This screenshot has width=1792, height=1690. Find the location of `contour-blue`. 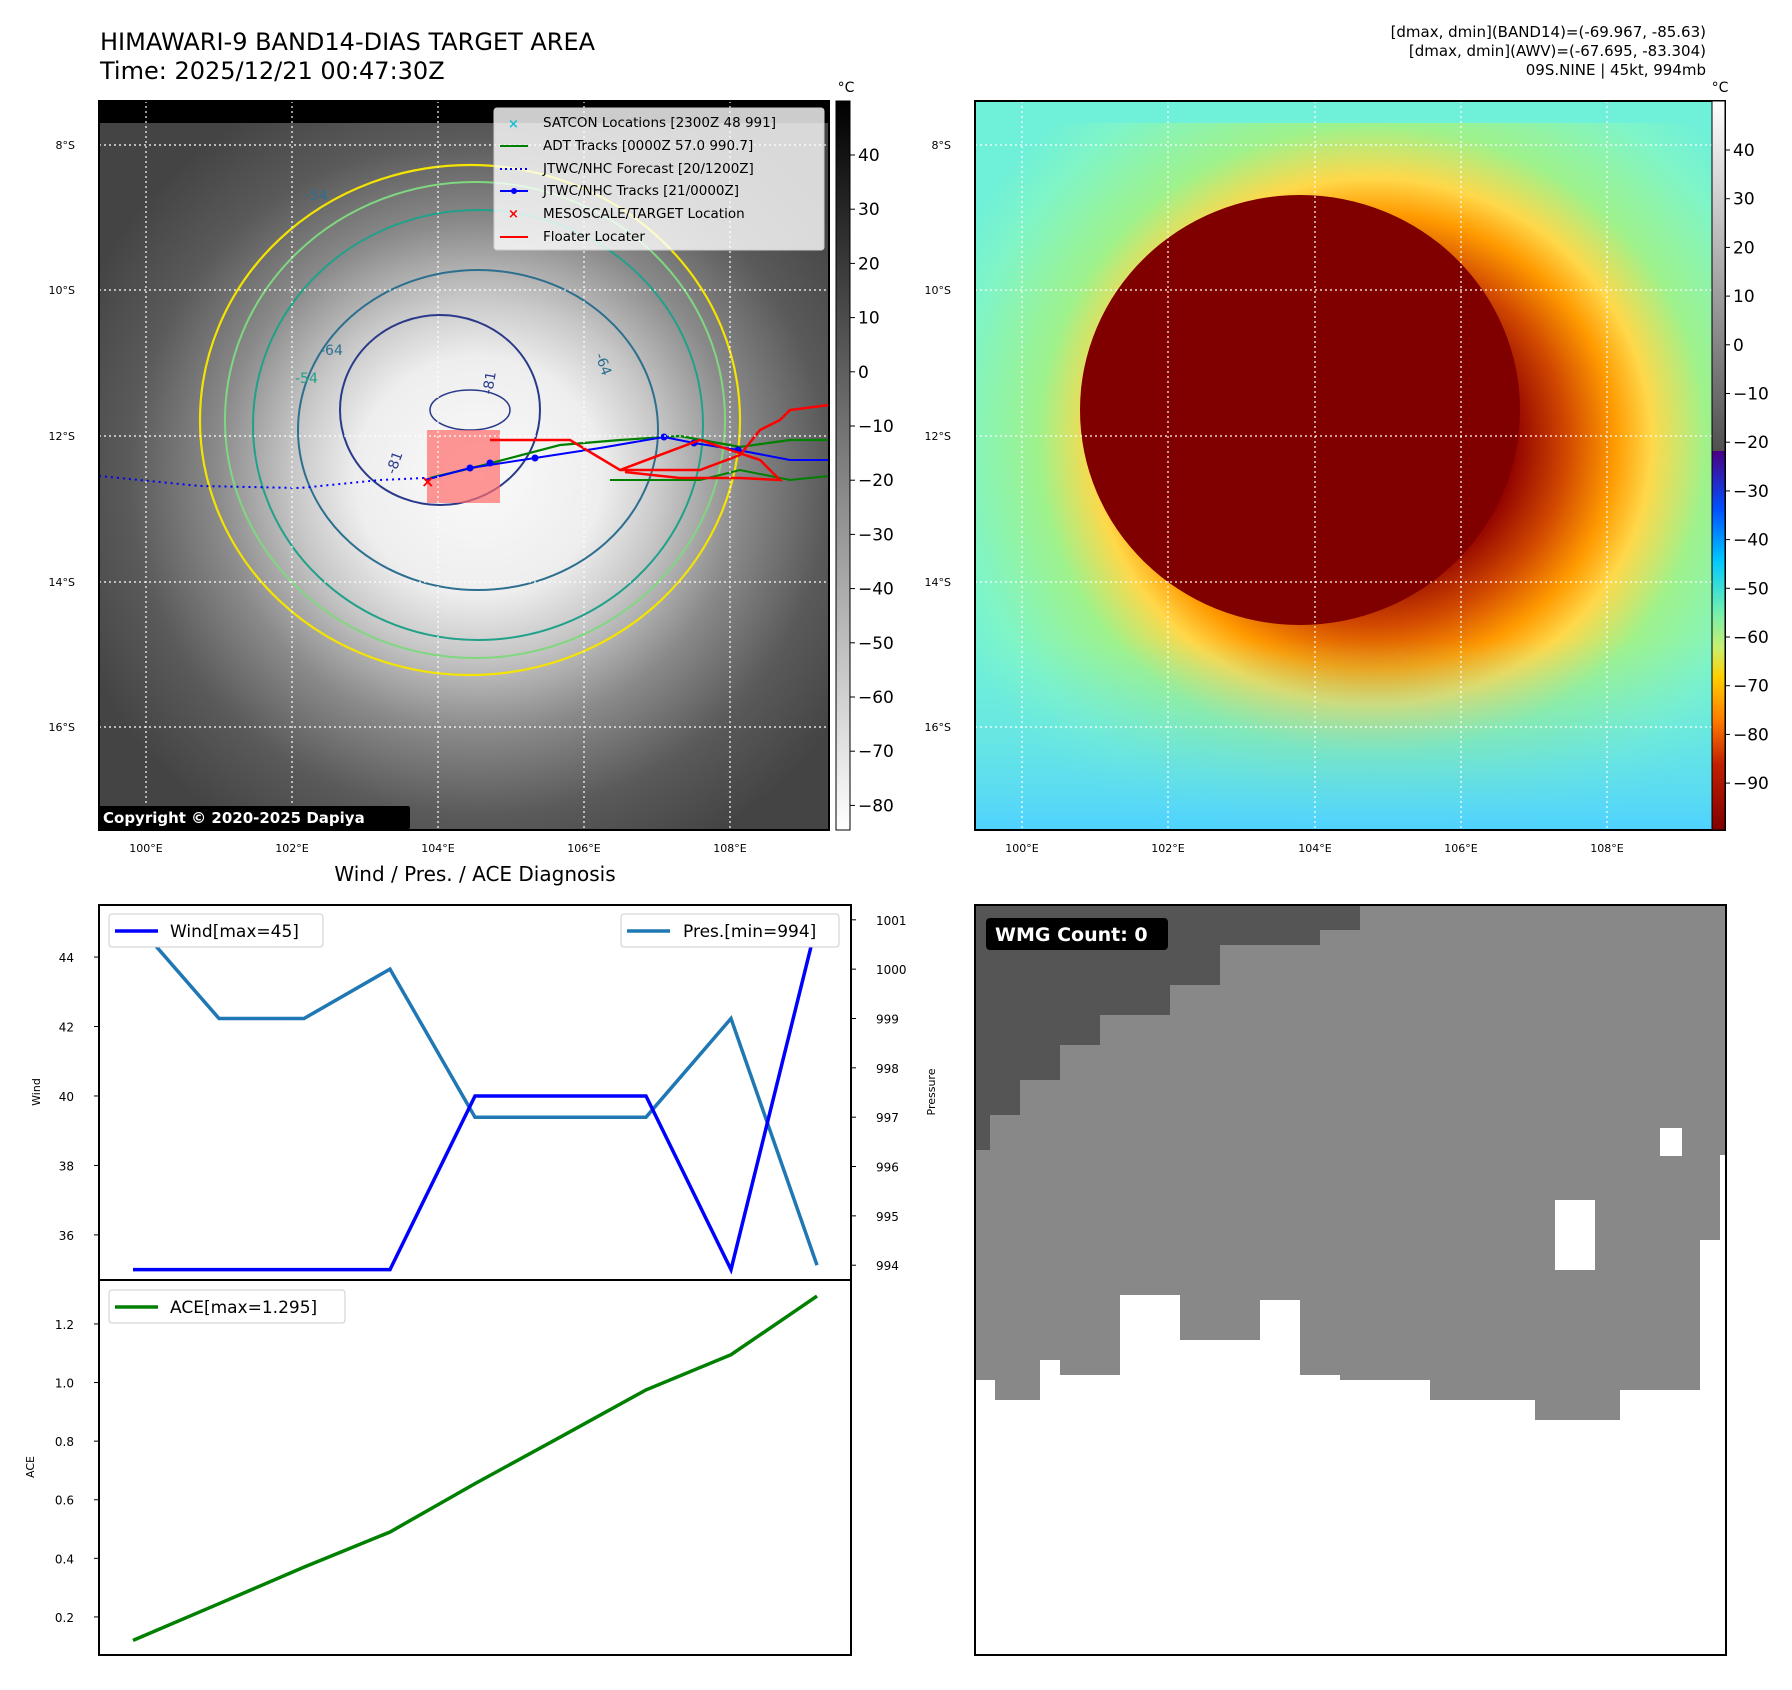

contour-blue is located at coordinates (478, 430).